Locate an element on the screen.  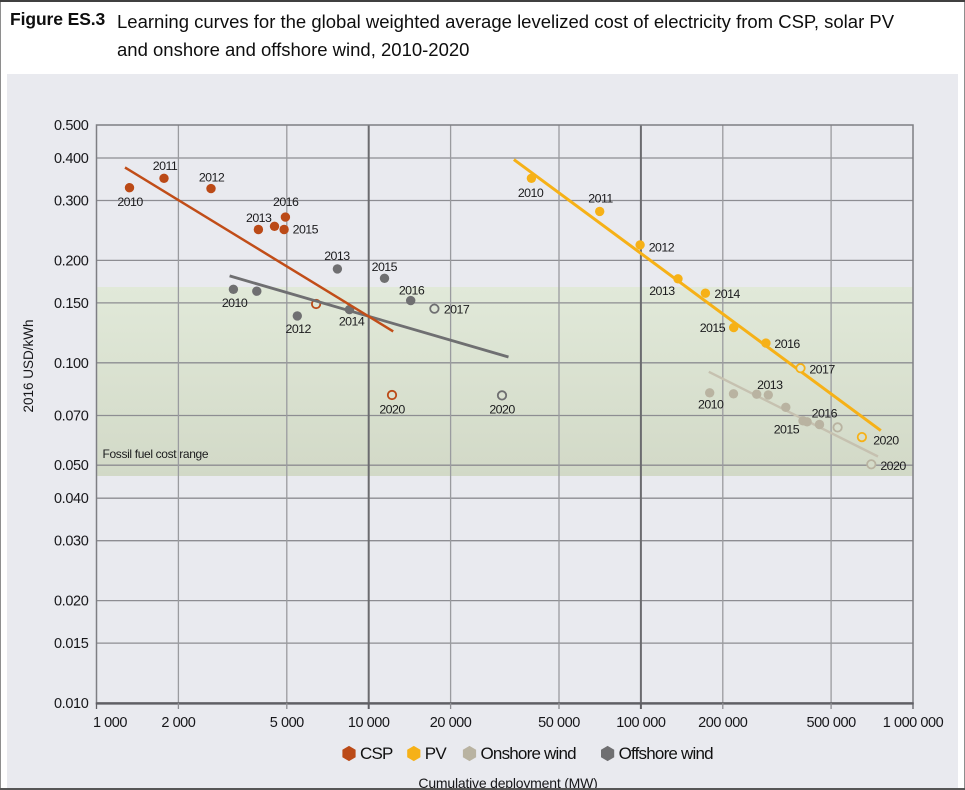
svg-text: 10 000 is located at coordinates (369, 723).